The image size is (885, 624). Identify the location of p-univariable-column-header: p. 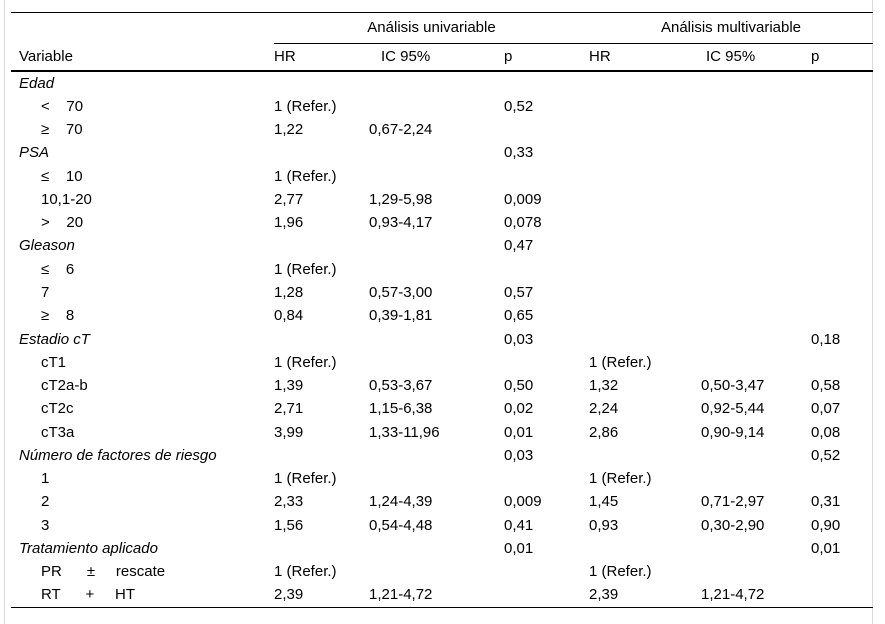
(546, 56).